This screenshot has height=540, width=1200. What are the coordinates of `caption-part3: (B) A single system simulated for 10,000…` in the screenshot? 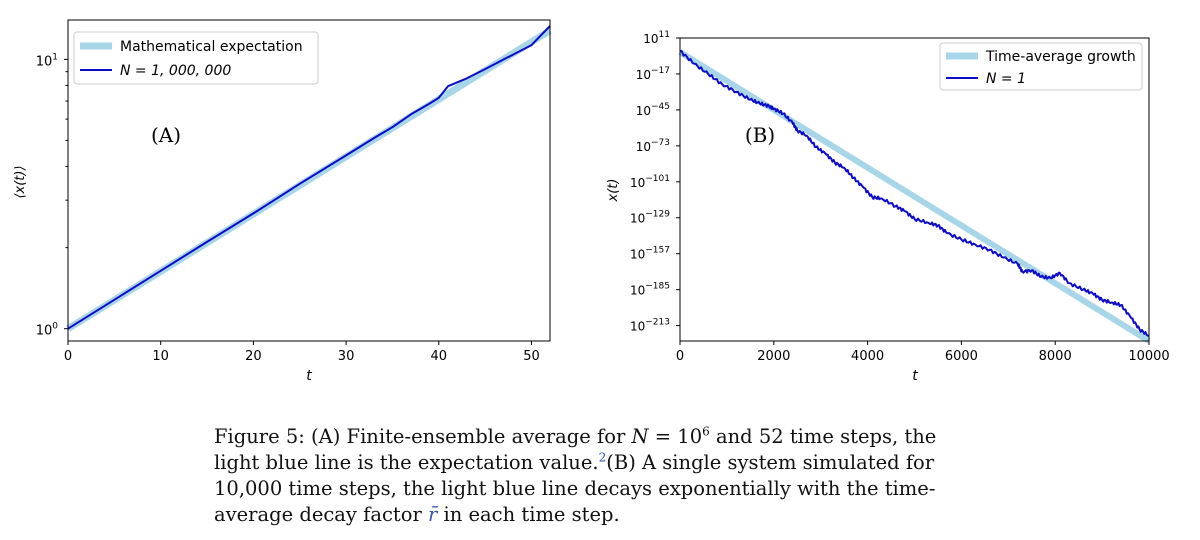 It's located at (575, 488).